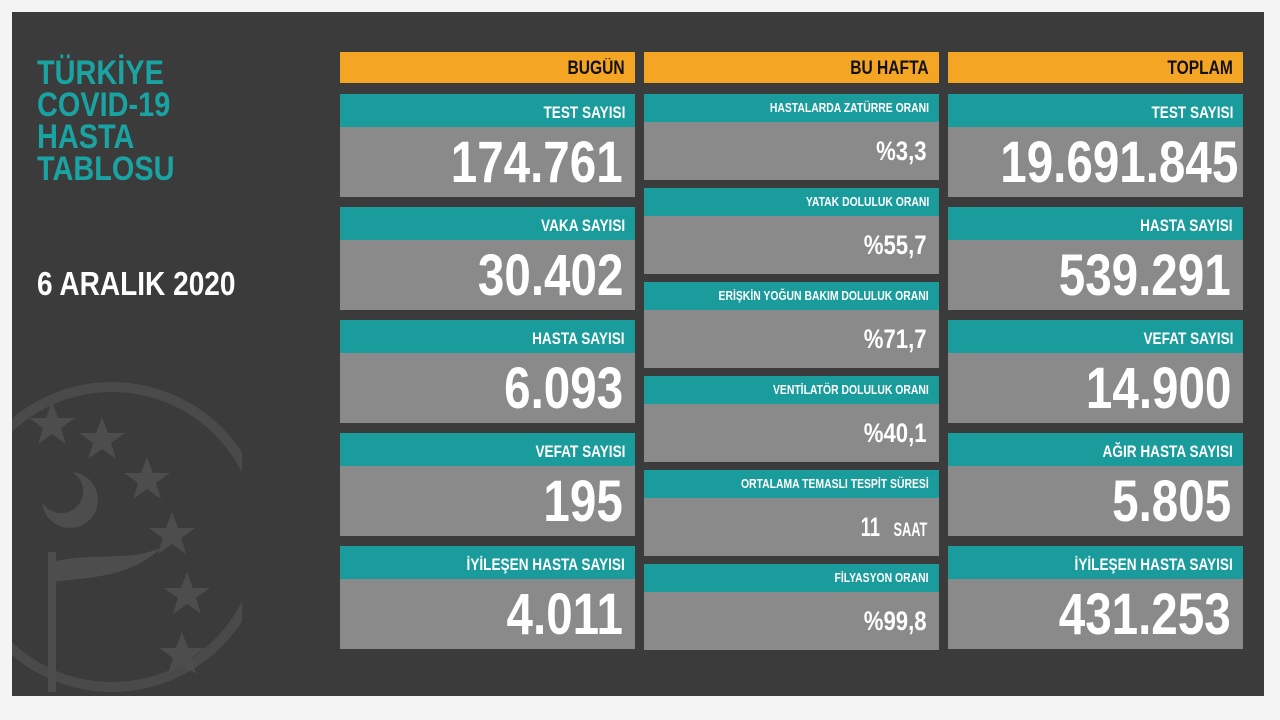 This screenshot has height=720, width=1280. I want to click on cell-value: 5.805, so click(1095, 501).